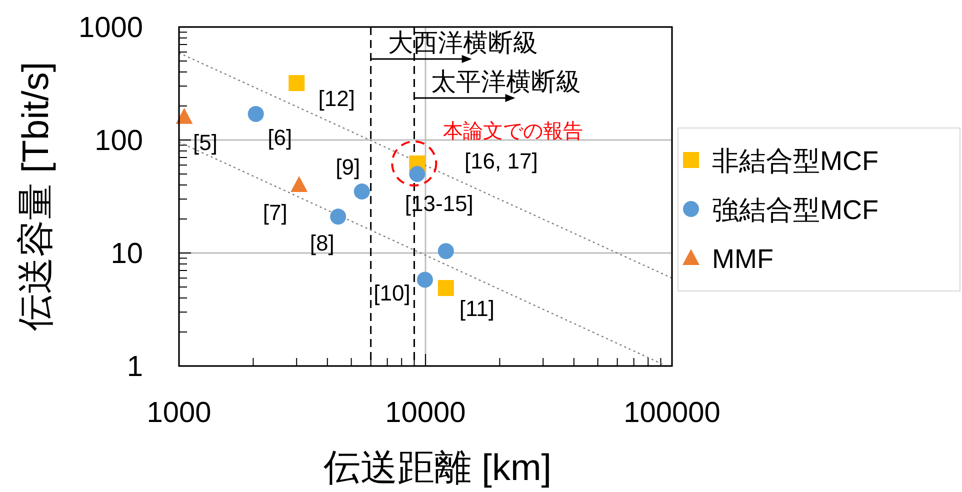 The width and height of the screenshot is (962, 492). I want to click on x-axis-title: 伝送距離 [km], so click(437, 467).